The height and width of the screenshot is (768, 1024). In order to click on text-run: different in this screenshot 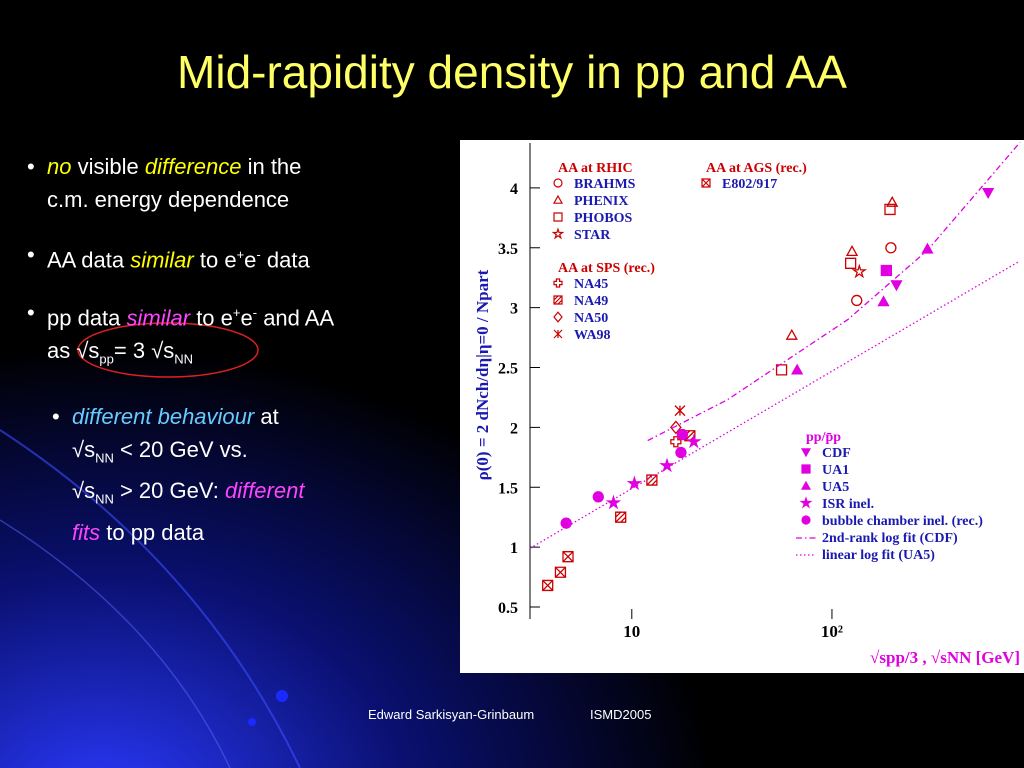, I will do `click(264, 491)`.